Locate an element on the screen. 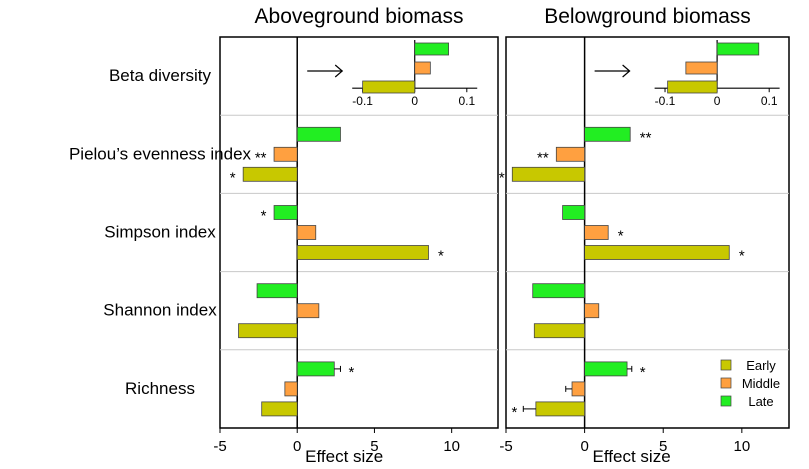  panel-title: Belowground biomass is located at coordinates (647, 16).